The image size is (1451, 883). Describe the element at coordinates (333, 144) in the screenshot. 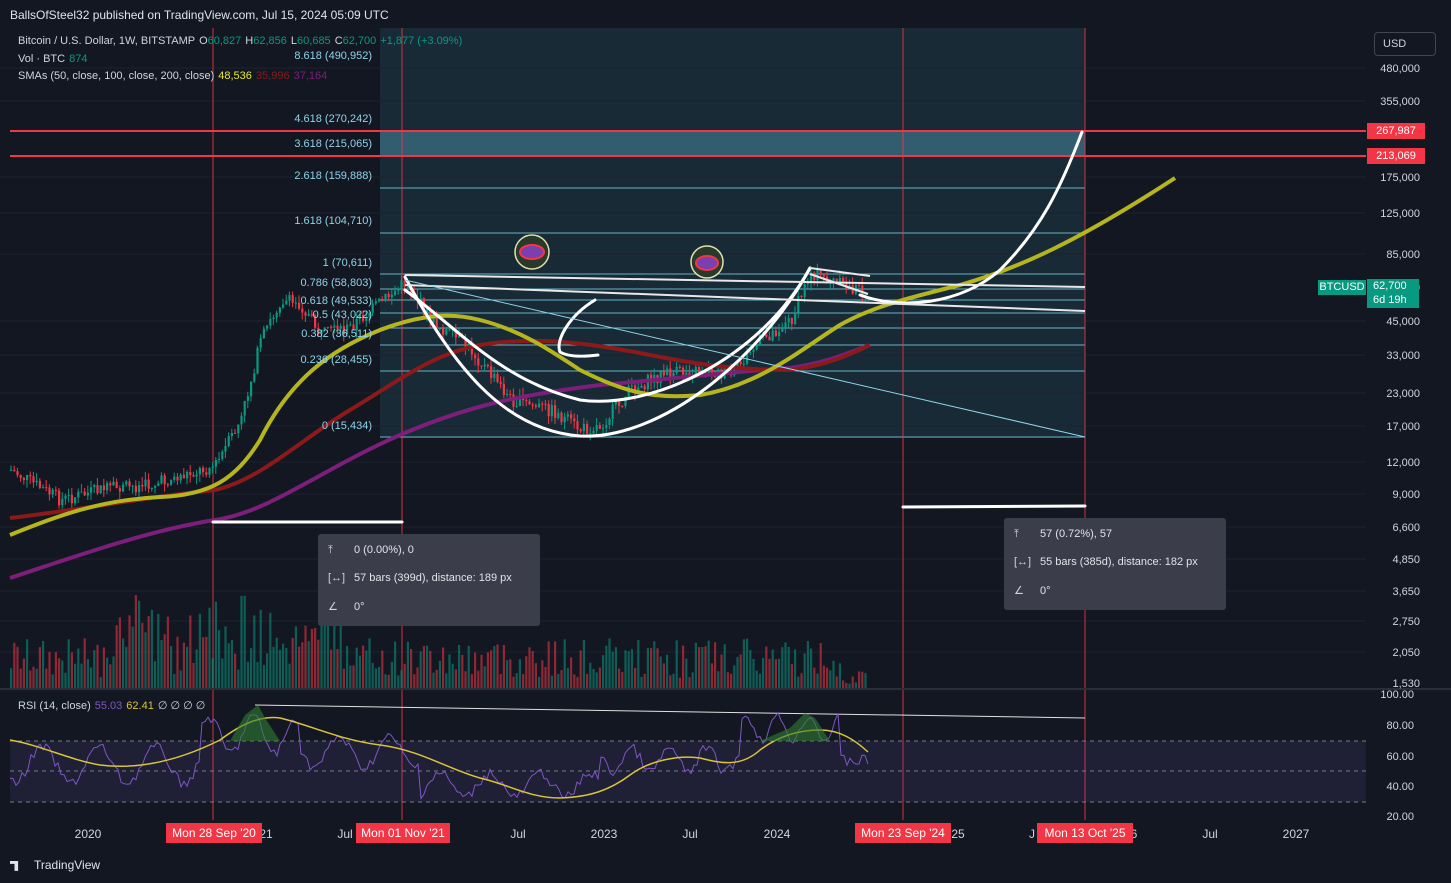

I see `fib-level-label: 3.618 (215,065)` at that location.